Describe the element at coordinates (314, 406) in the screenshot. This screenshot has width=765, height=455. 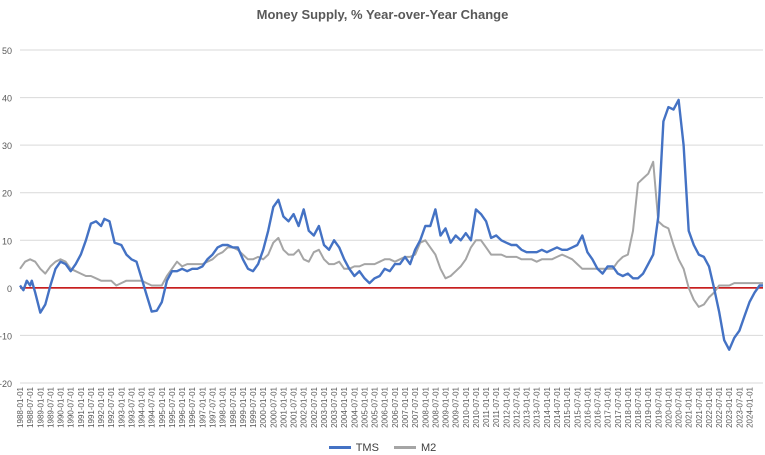
I see `x-tick-label: 2002-07-01` at that location.